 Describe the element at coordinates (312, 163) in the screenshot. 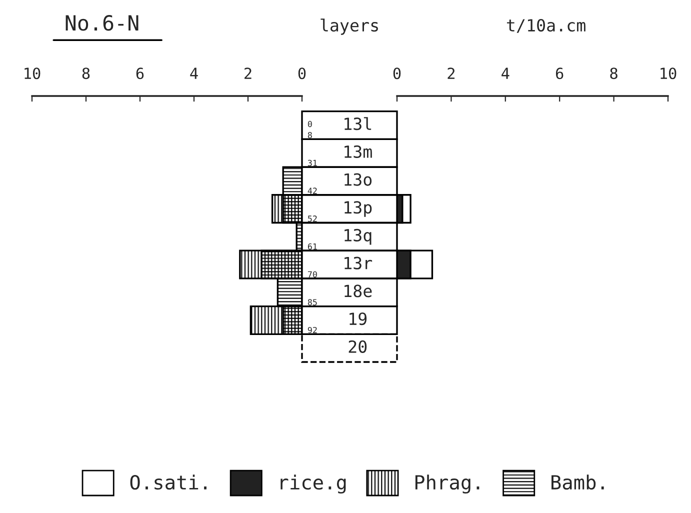

I see `text: 31` at that location.